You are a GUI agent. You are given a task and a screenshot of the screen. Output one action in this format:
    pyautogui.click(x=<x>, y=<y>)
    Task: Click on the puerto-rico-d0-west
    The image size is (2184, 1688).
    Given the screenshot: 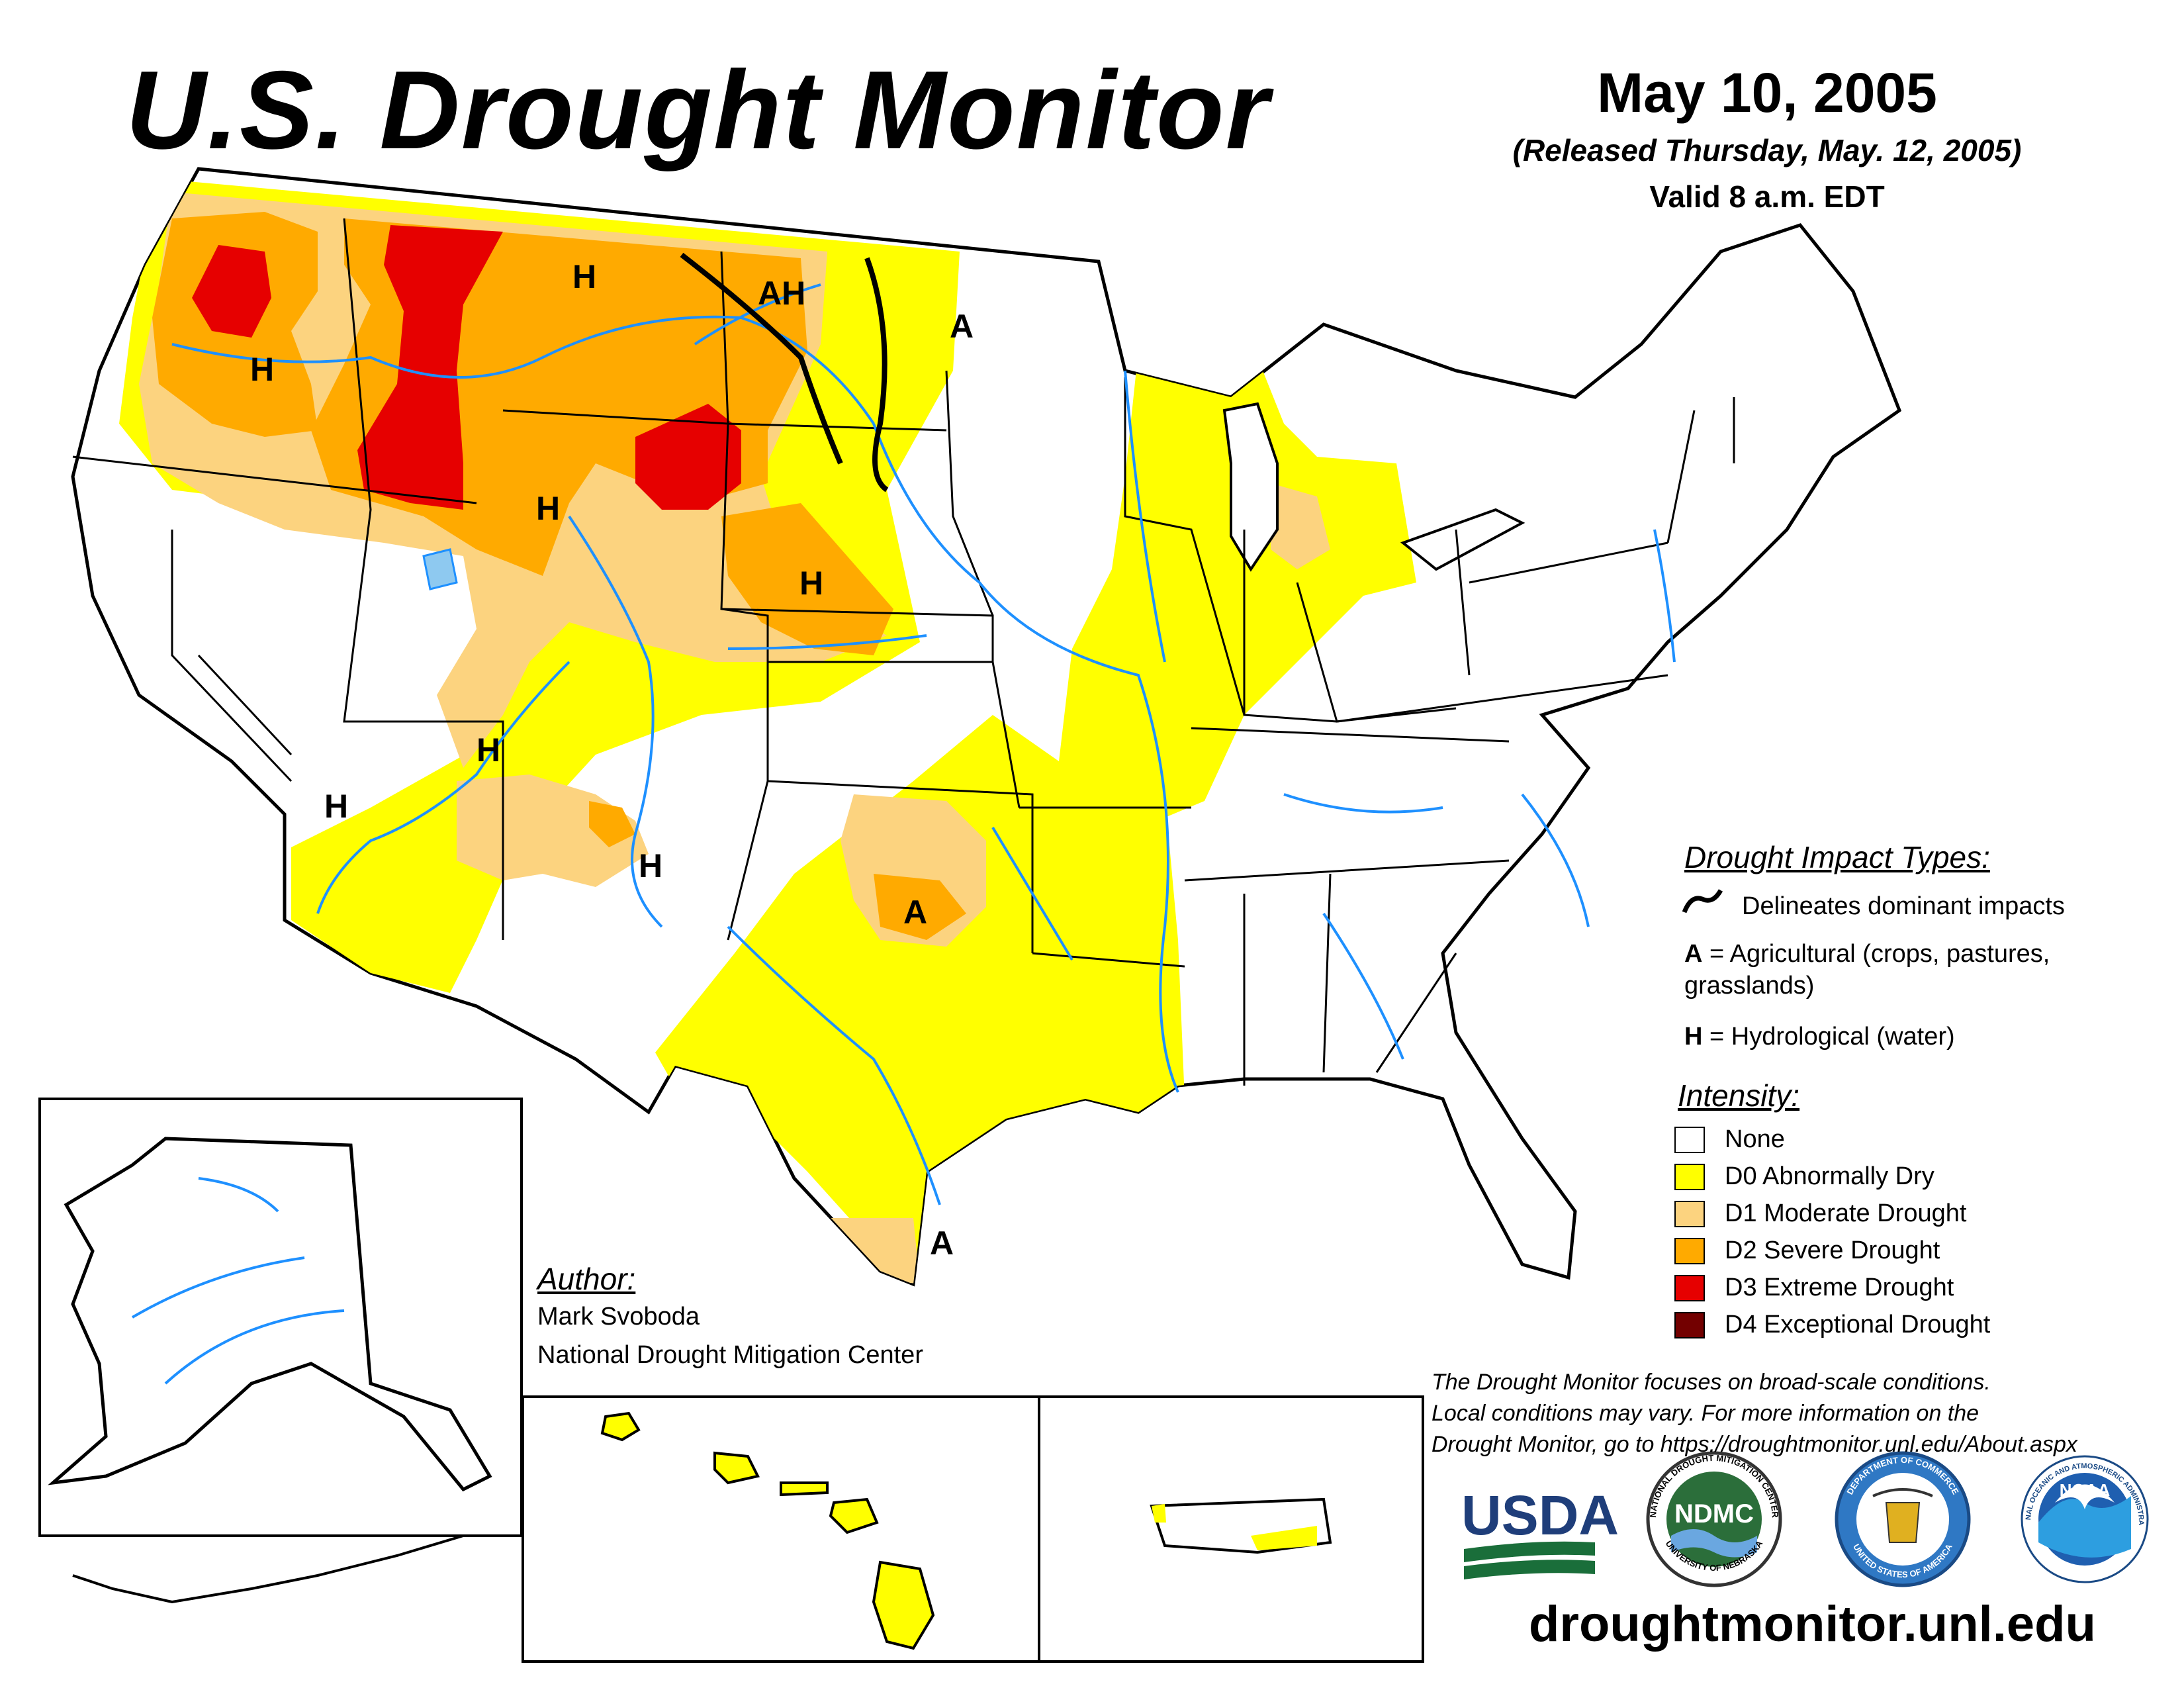 What is the action you would take?
    pyautogui.click(x=1159, y=1513)
    